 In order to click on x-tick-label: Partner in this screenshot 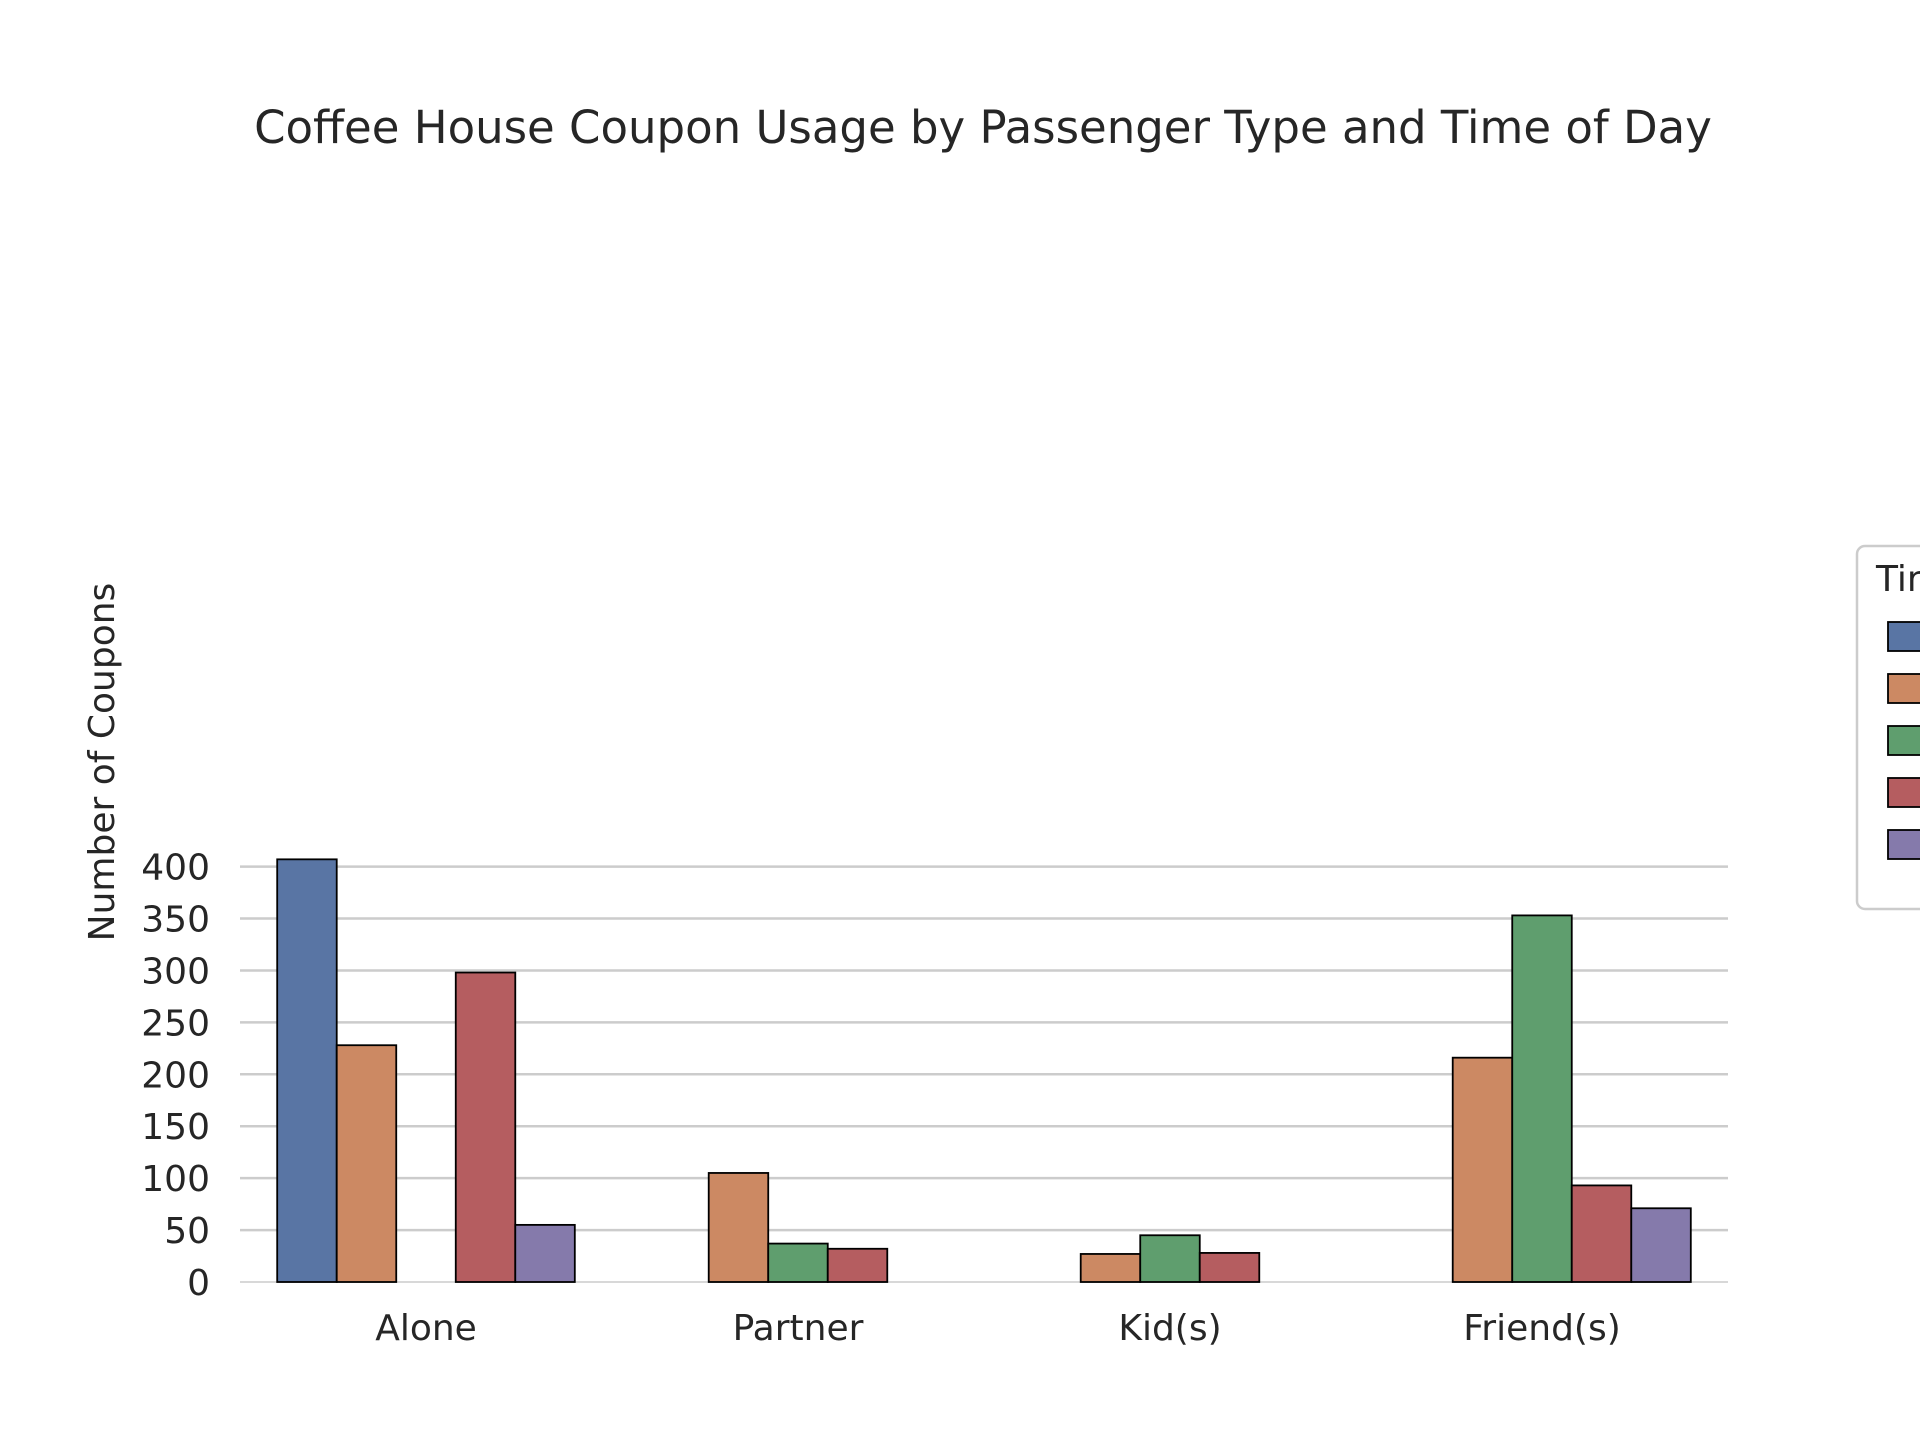, I will do `click(798, 1328)`.